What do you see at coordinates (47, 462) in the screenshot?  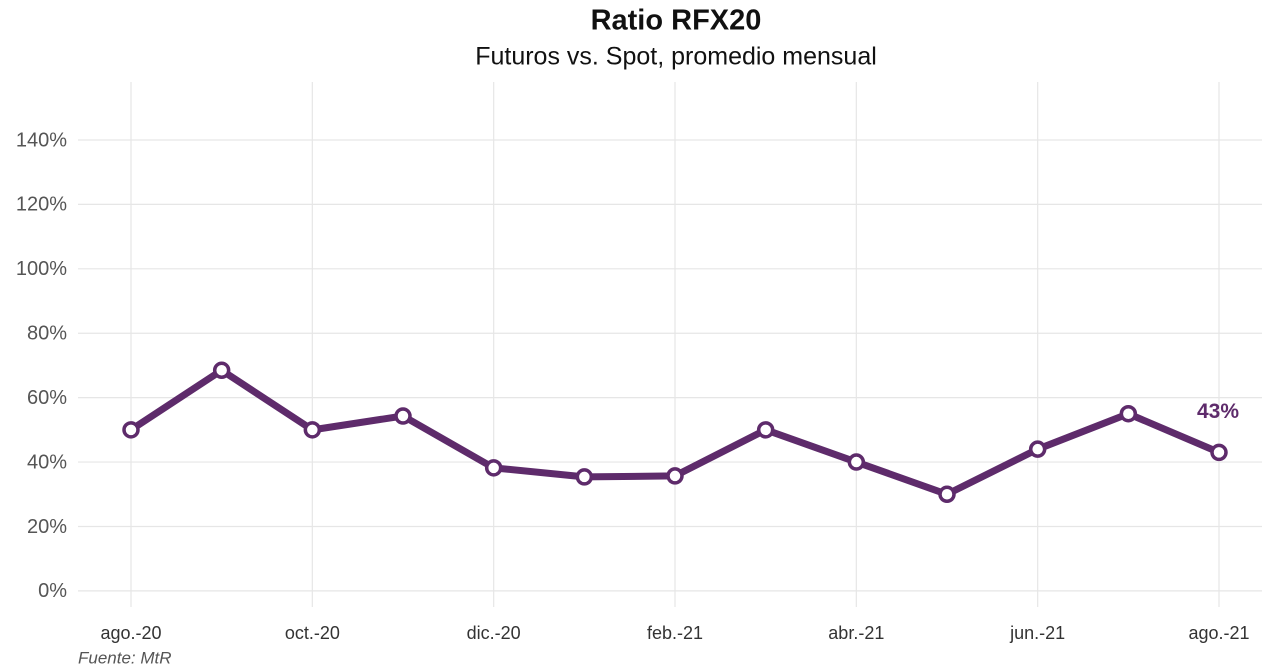 I see `y-tick-label: 40%` at bounding box center [47, 462].